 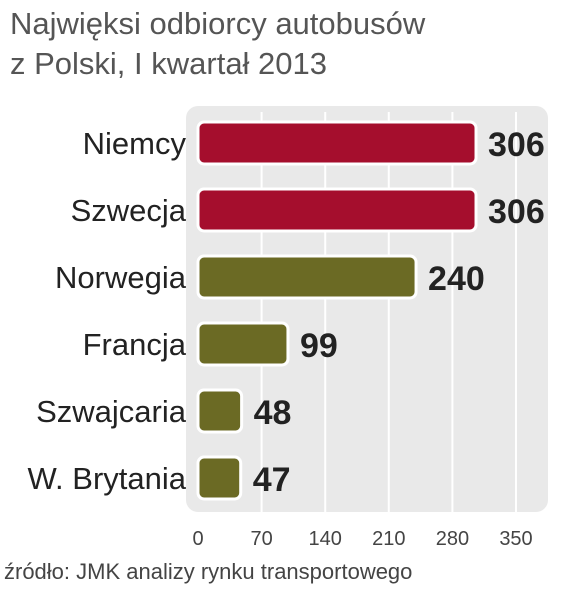 What do you see at coordinates (388, 539) in the screenshot?
I see `x-tick-label: 210` at bounding box center [388, 539].